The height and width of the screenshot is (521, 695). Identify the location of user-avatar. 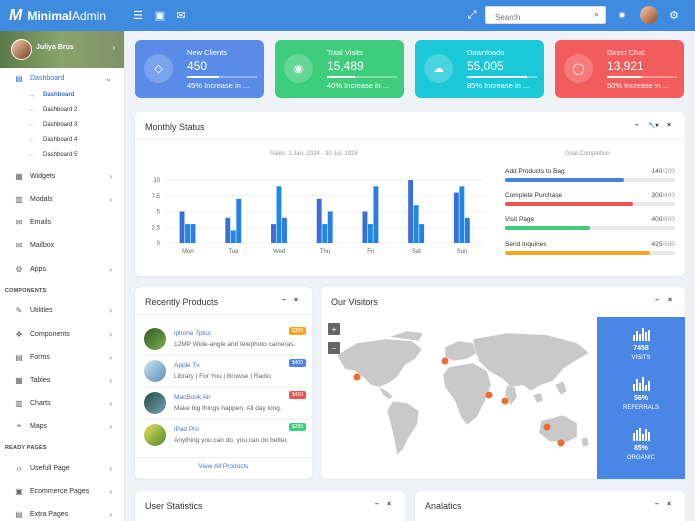
(649, 15).